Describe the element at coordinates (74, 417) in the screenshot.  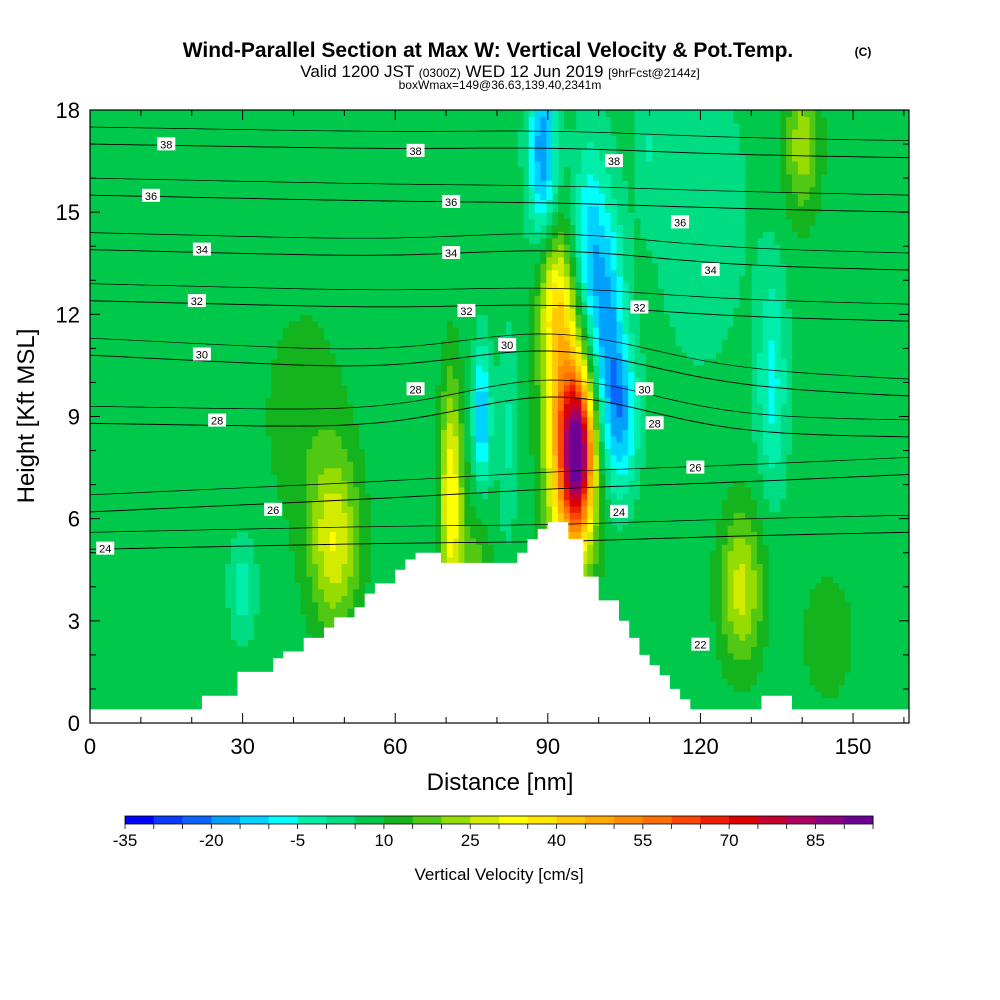
I see `y-tick-label: 9` at that location.